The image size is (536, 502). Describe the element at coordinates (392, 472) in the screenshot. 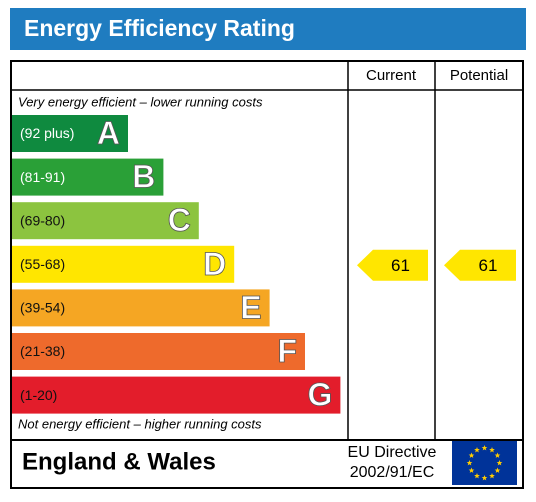

I see `directive: 2002/91/EC` at that location.